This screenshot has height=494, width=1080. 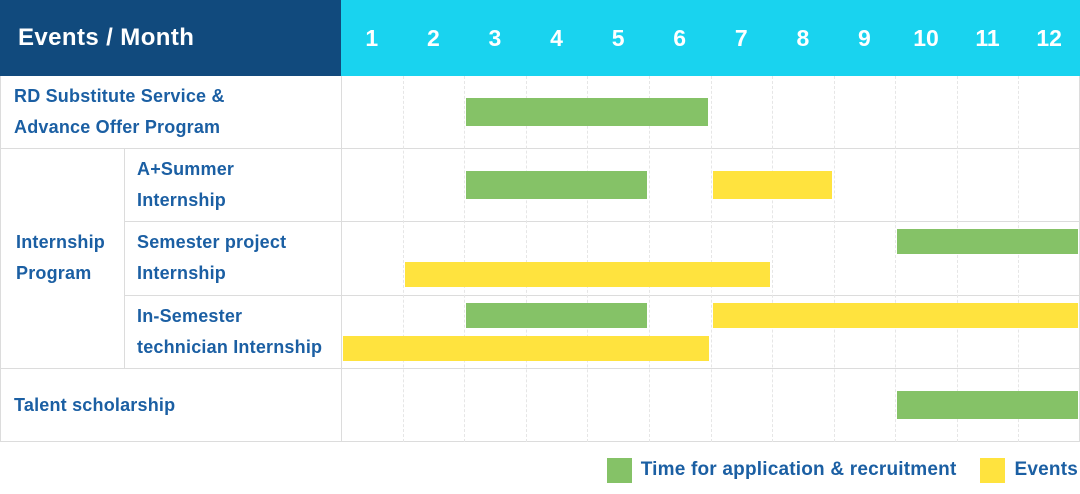 I want to click on row-label-a-plus-summer-text: A+Summer, so click(x=186, y=168).